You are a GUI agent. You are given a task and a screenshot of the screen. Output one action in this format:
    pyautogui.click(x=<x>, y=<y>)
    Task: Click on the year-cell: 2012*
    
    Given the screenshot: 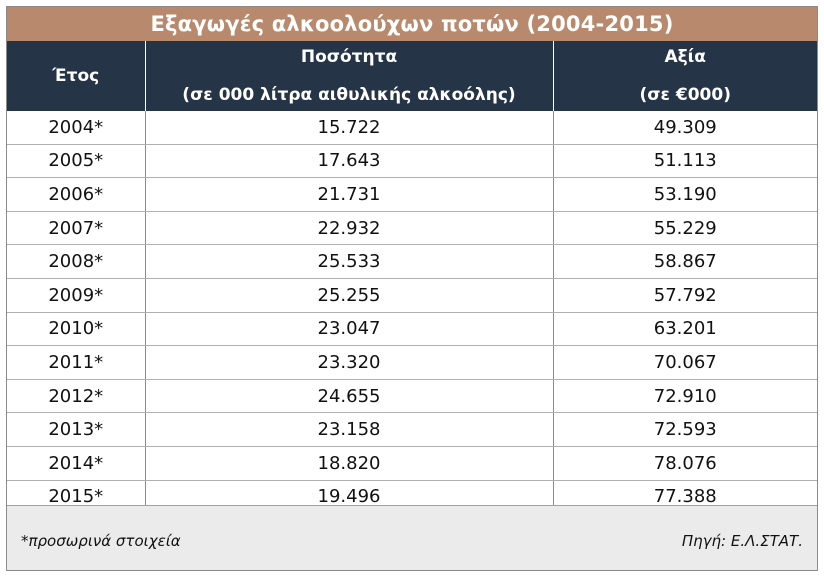 What is the action you would take?
    pyautogui.click(x=76, y=396)
    